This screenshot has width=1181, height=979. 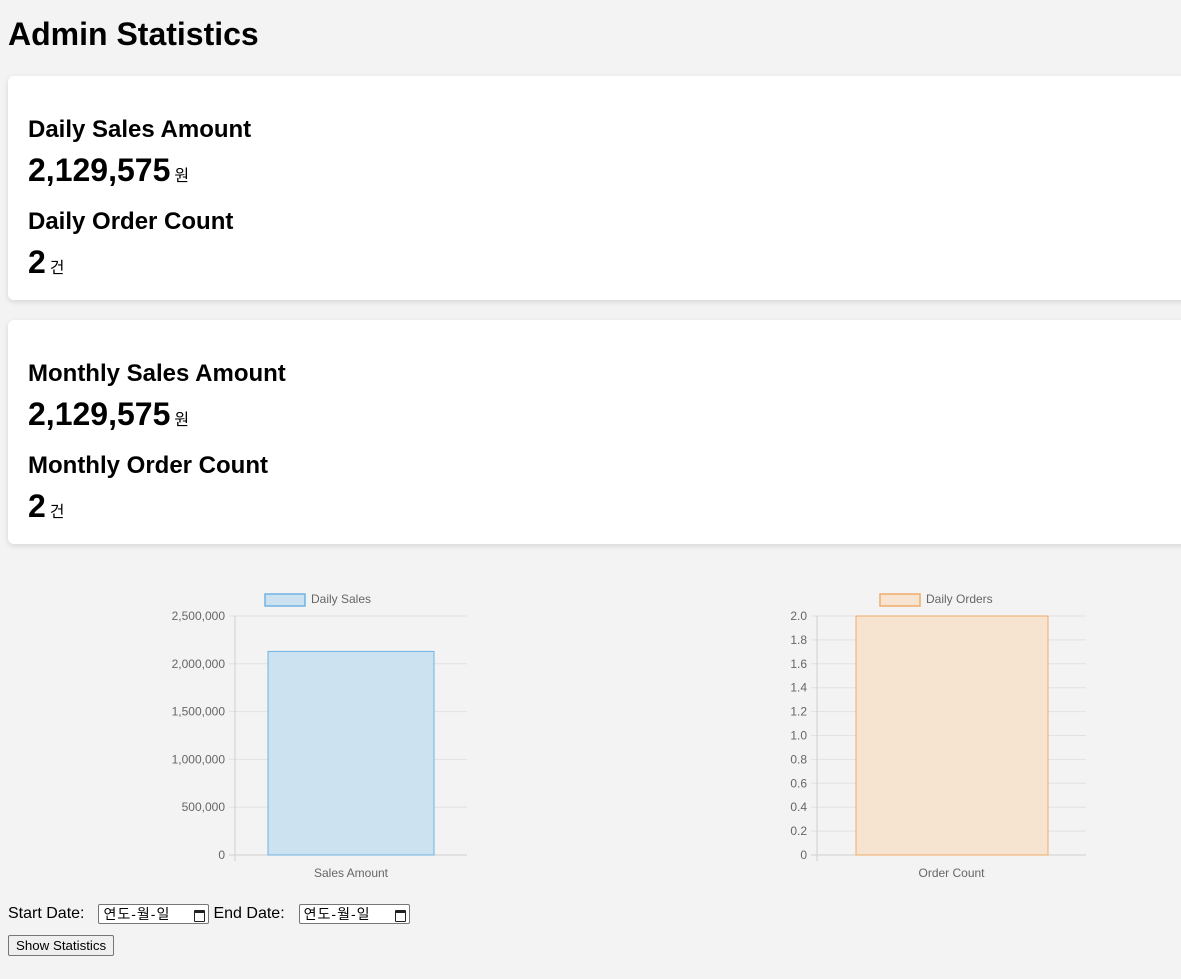 I want to click on end-date-input: 연도-월-일, so click(x=354, y=914).